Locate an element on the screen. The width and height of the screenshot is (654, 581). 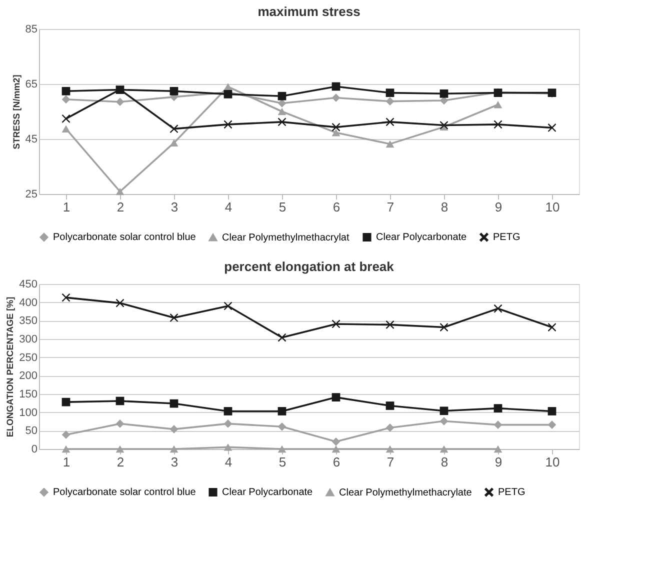
y-axis-title: ELONGATION PERCENTAGE [%] is located at coordinates (10, 367).